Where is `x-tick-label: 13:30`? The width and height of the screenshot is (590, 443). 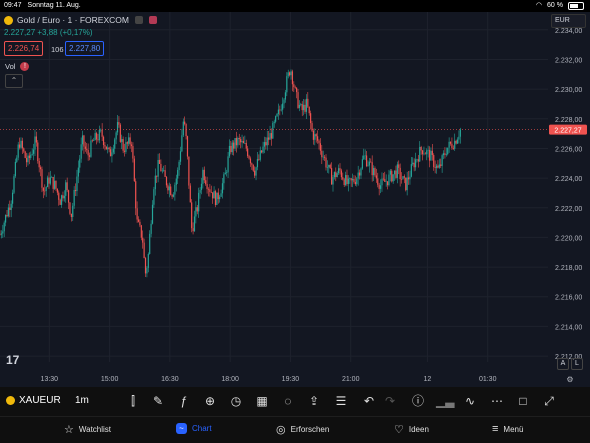 x-tick-label: 13:30 is located at coordinates (50, 379).